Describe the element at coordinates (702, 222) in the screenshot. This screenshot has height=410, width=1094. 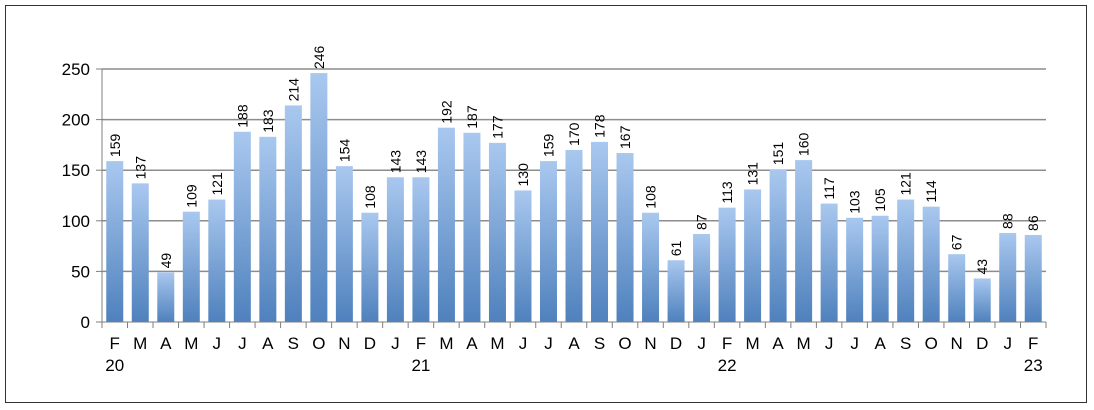
I see `data-label: 87` at that location.